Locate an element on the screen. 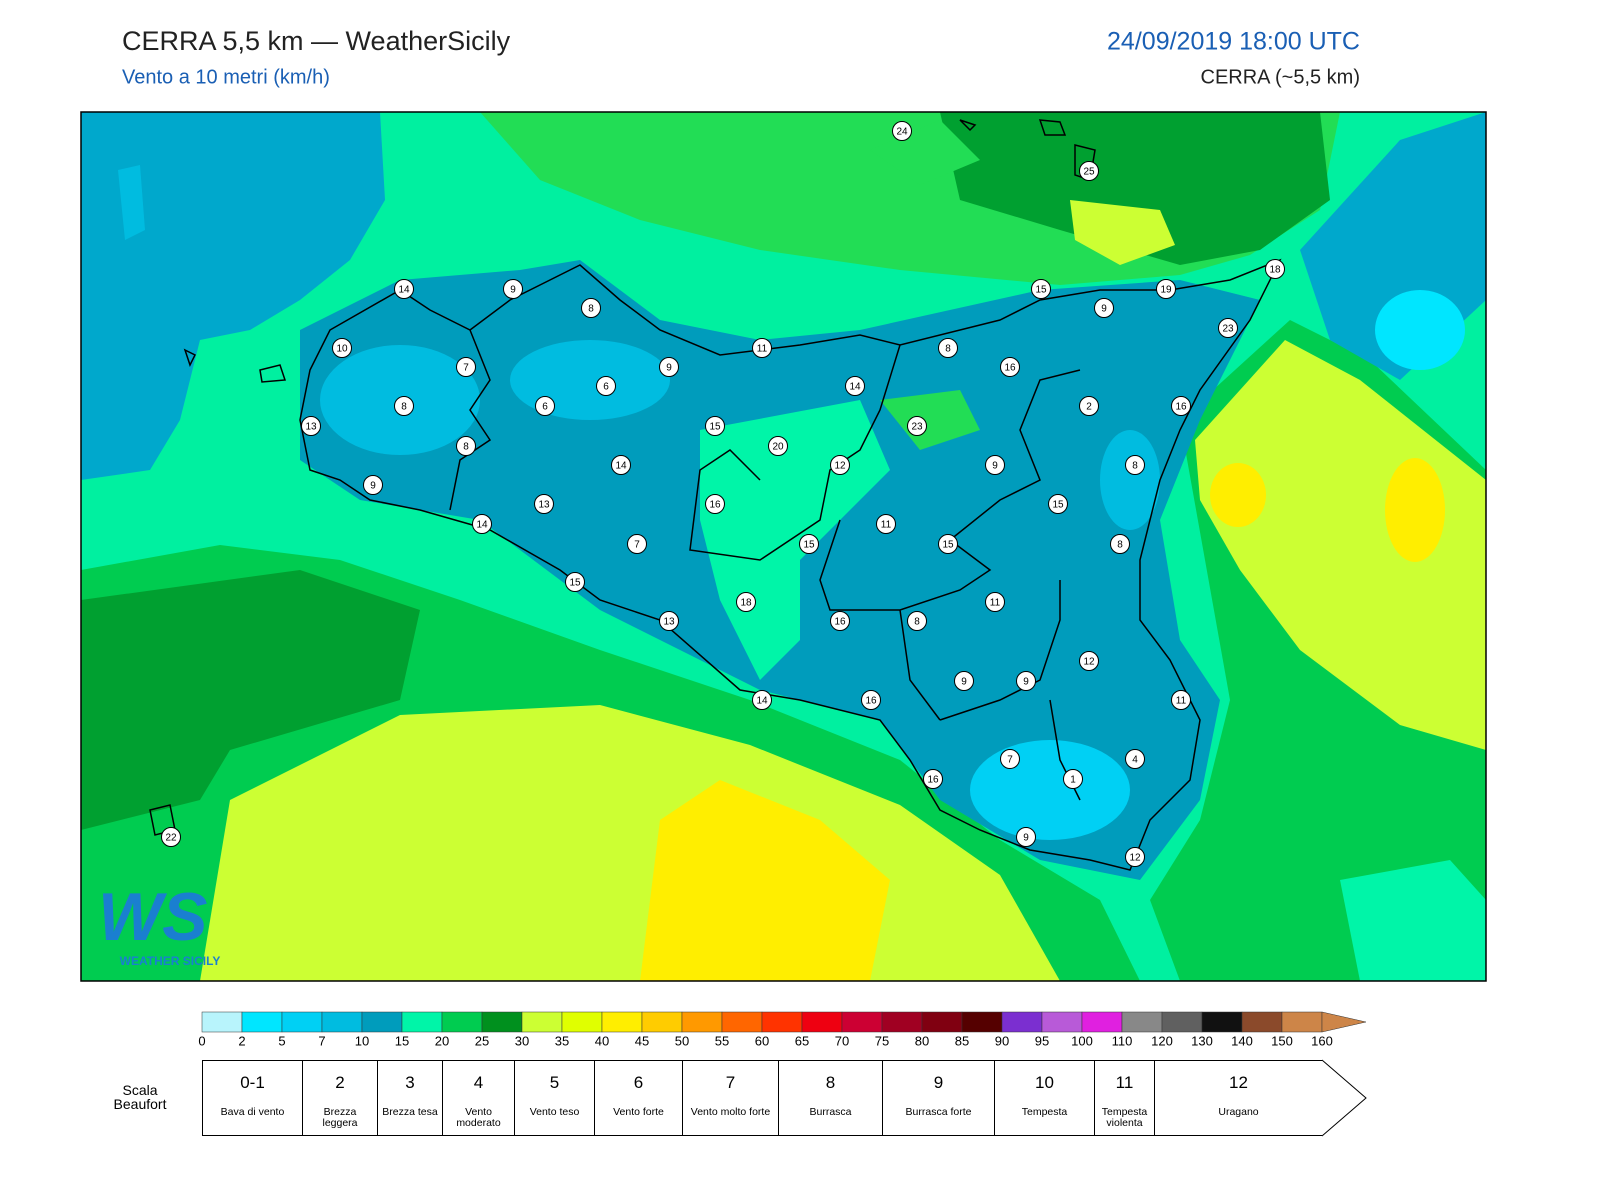 The width and height of the screenshot is (1600, 1200). station-value: 20 is located at coordinates (778, 447).